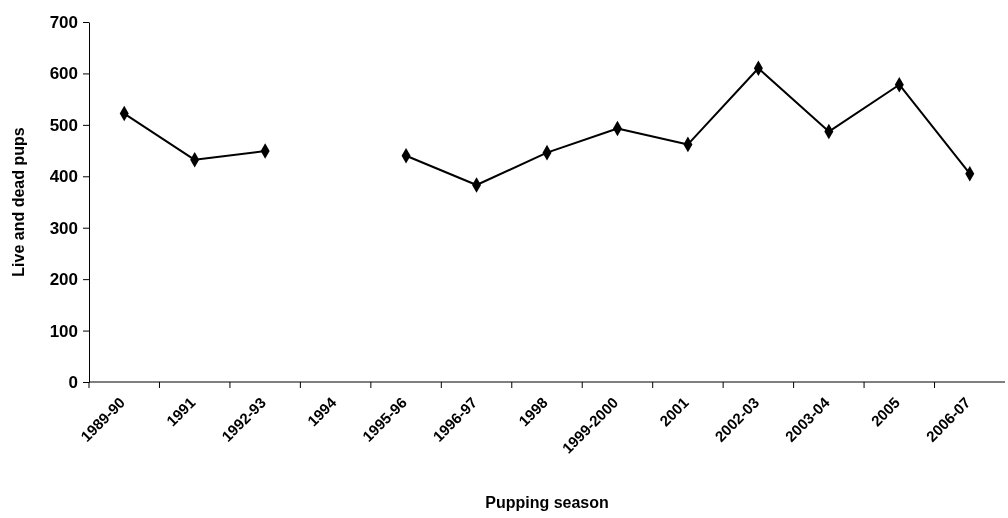 This screenshot has width=1008, height=518. Describe the element at coordinates (63, 331) in the screenshot. I see `y-tick-label: 100` at that location.